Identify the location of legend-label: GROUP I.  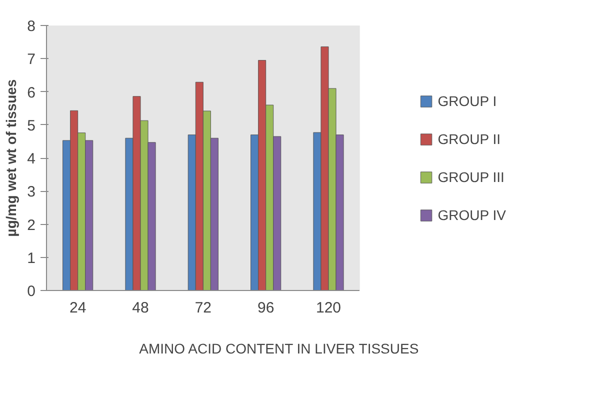
(467, 100).